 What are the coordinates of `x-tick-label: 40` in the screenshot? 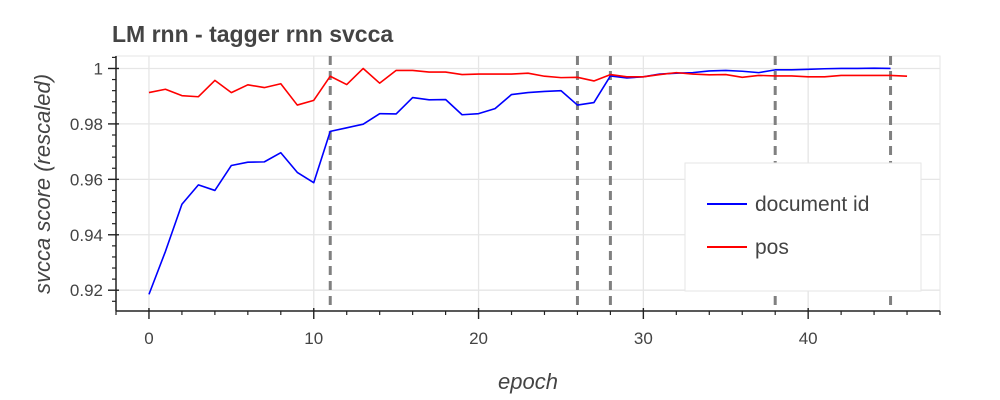 It's located at (808, 338).